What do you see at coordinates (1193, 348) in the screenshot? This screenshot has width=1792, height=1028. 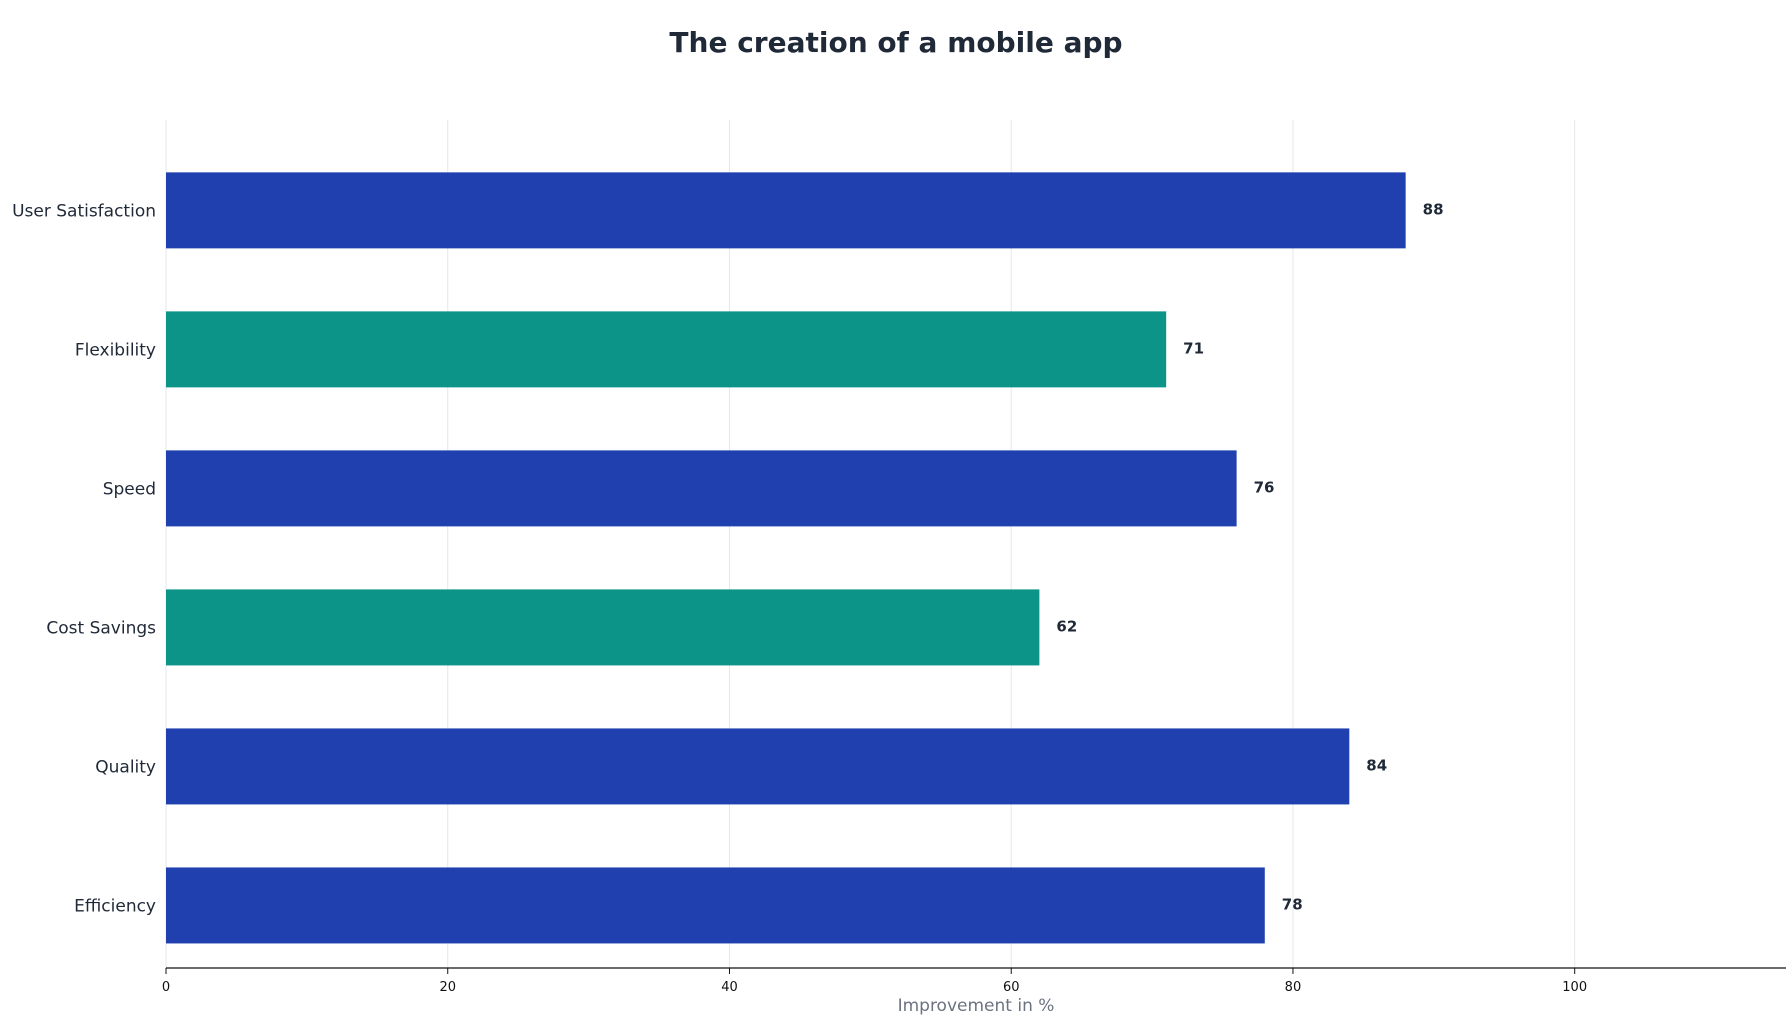 I see `value-label: 71` at bounding box center [1193, 348].